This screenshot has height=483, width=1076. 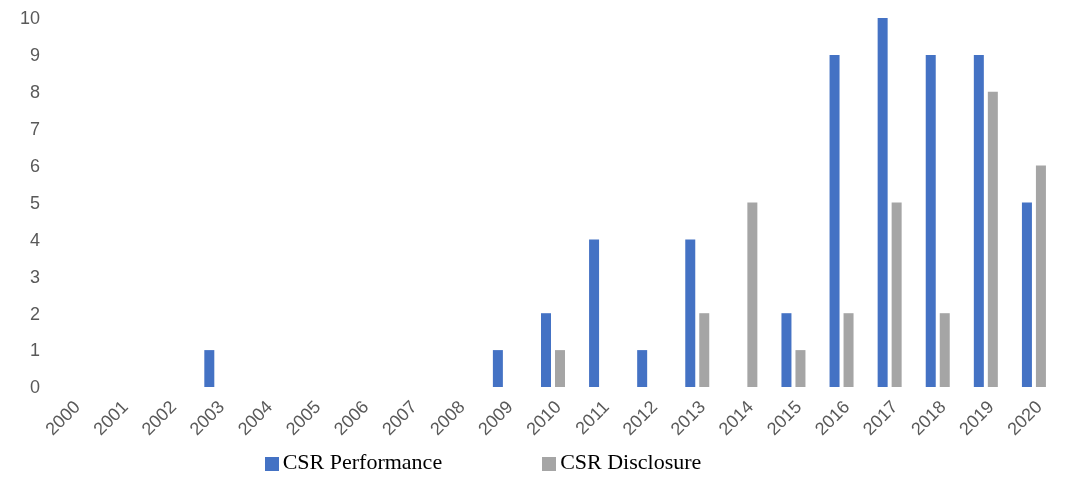 What do you see at coordinates (34, 387) in the screenshot?
I see `y-tick-label: 0` at bounding box center [34, 387].